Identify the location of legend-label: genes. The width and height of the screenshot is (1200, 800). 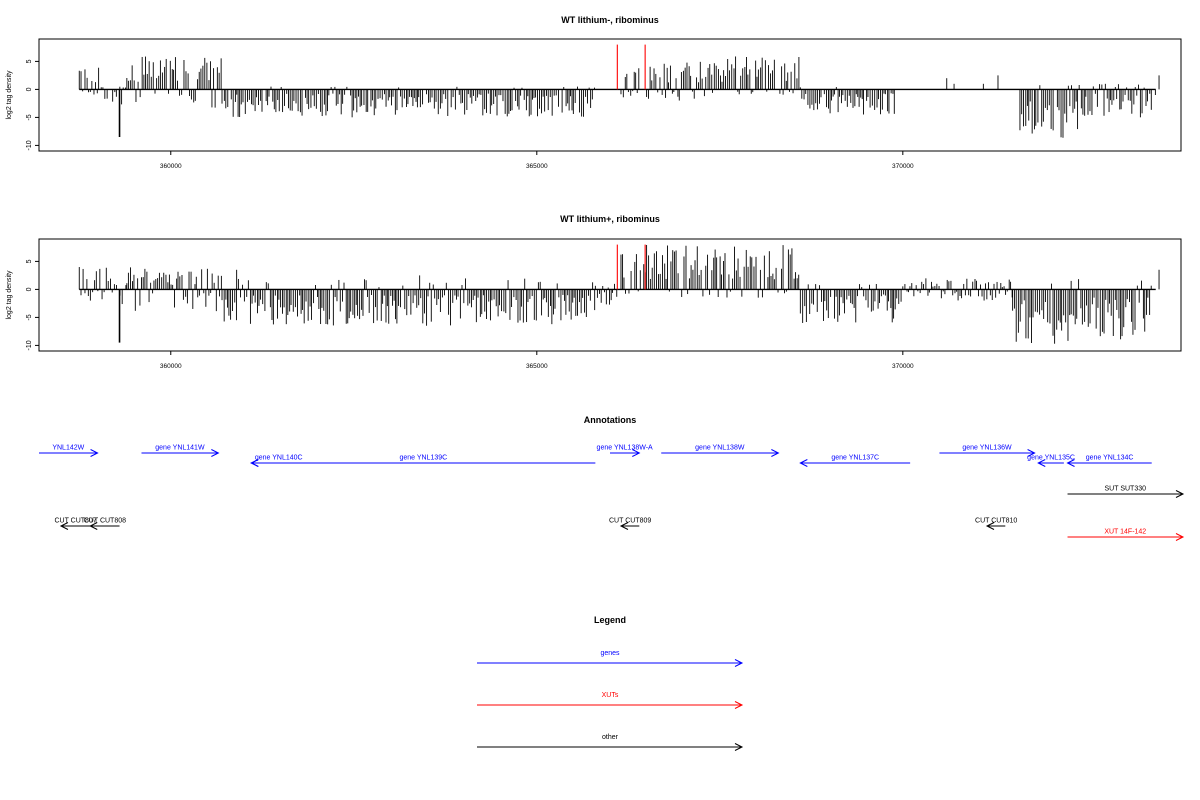
(610, 653).